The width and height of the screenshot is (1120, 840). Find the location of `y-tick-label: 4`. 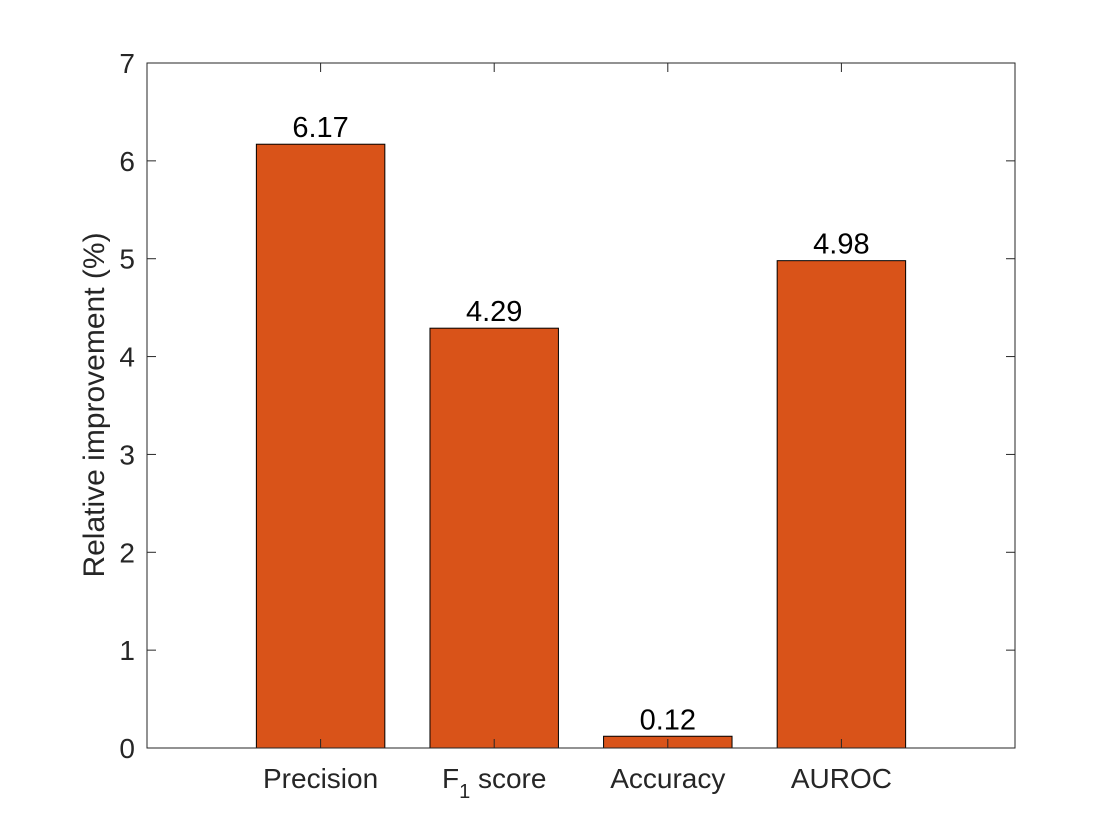

y-tick-label: 4 is located at coordinates (127, 357).